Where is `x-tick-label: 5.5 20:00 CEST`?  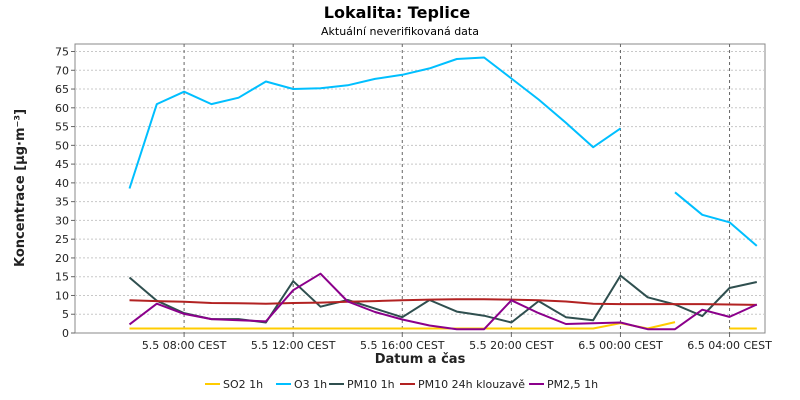
x-tick-label: 5.5 20:00 CEST is located at coordinates (511, 345).